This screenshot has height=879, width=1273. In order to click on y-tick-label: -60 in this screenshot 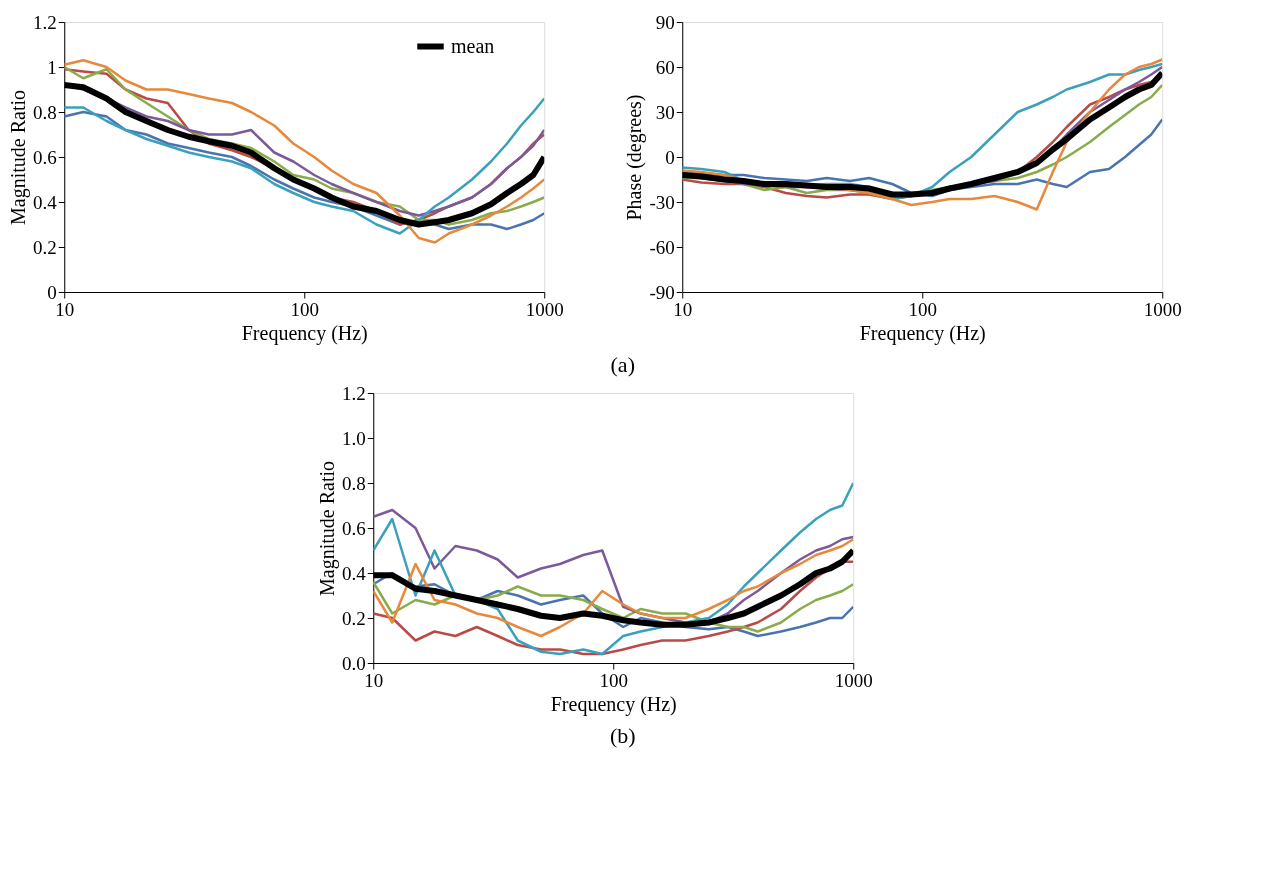, I will do `click(662, 247)`.